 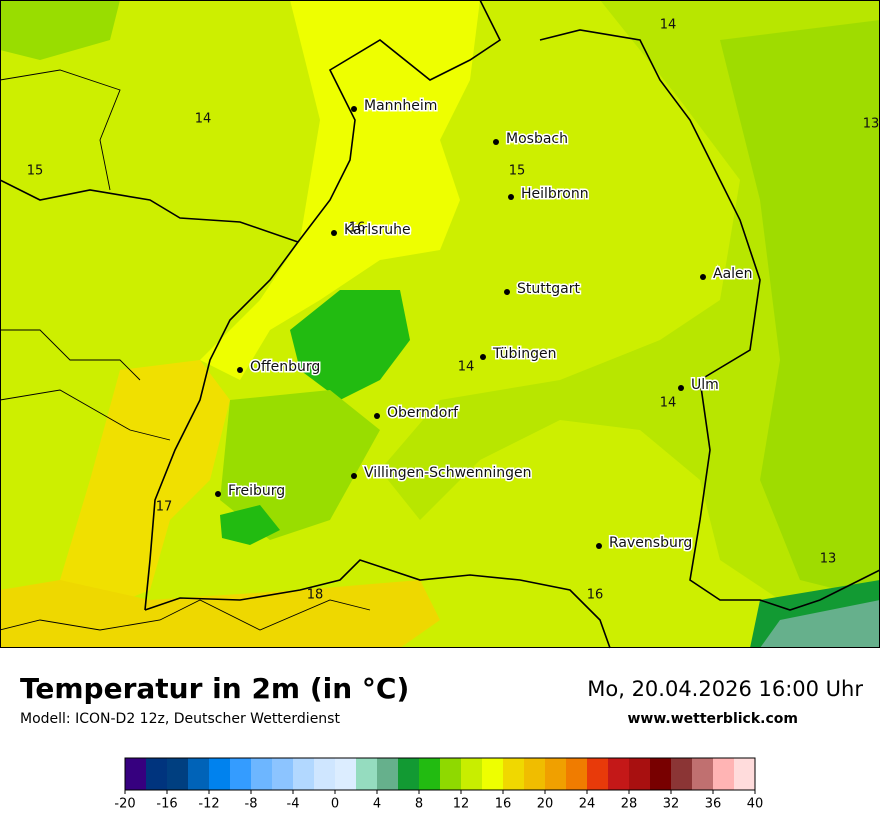 What do you see at coordinates (208, 804) in the screenshot?
I see `colorbar-tick-label: -12` at bounding box center [208, 804].